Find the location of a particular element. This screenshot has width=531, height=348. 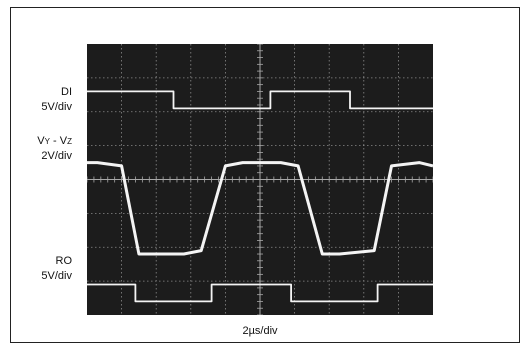

vyvz-label: VY - VZ 2V/div is located at coordinates (42, 149).